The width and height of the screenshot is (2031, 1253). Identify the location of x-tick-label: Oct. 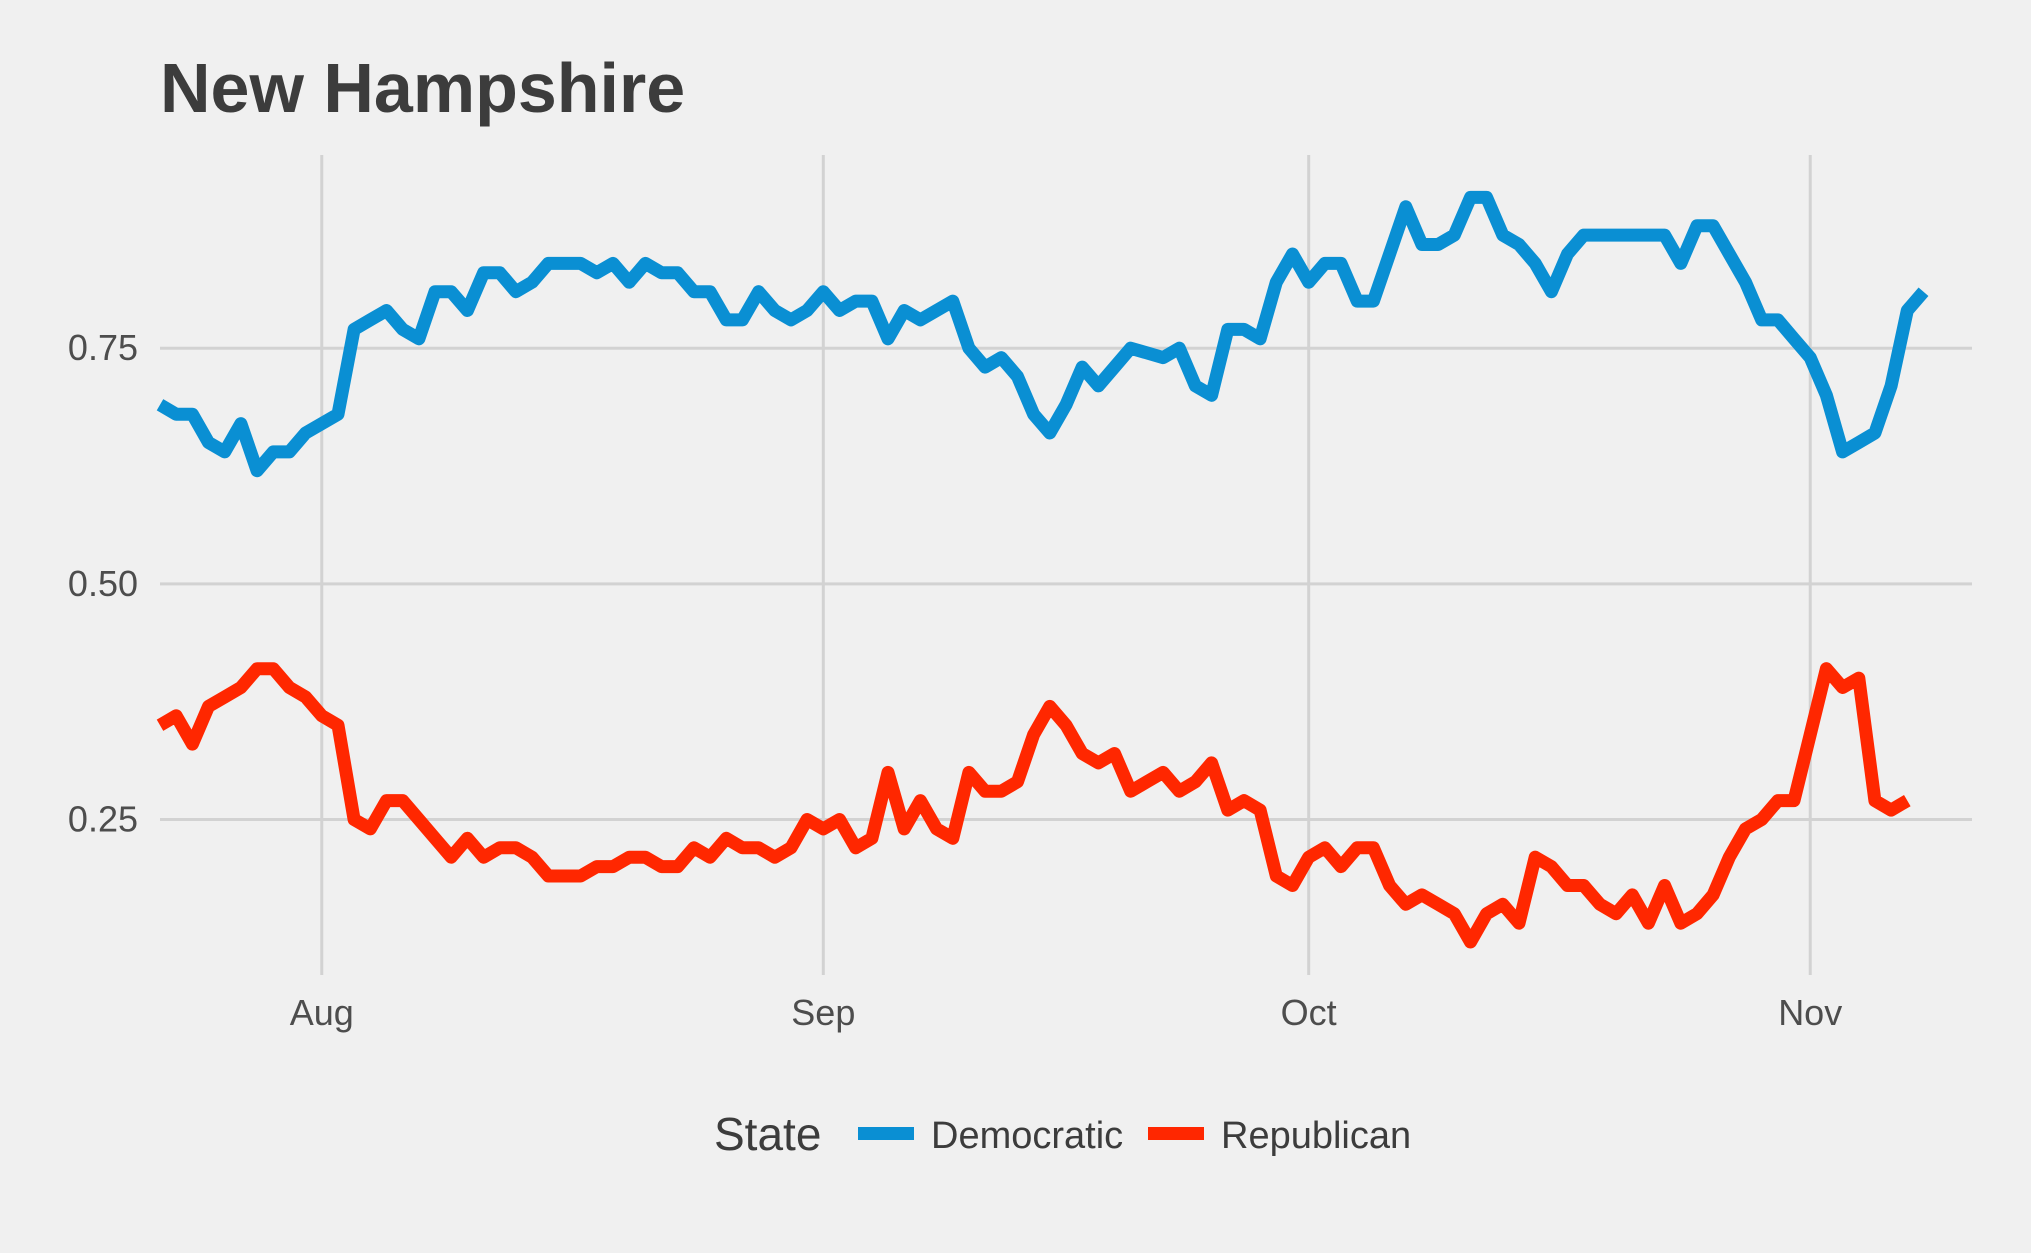
(1309, 1012).